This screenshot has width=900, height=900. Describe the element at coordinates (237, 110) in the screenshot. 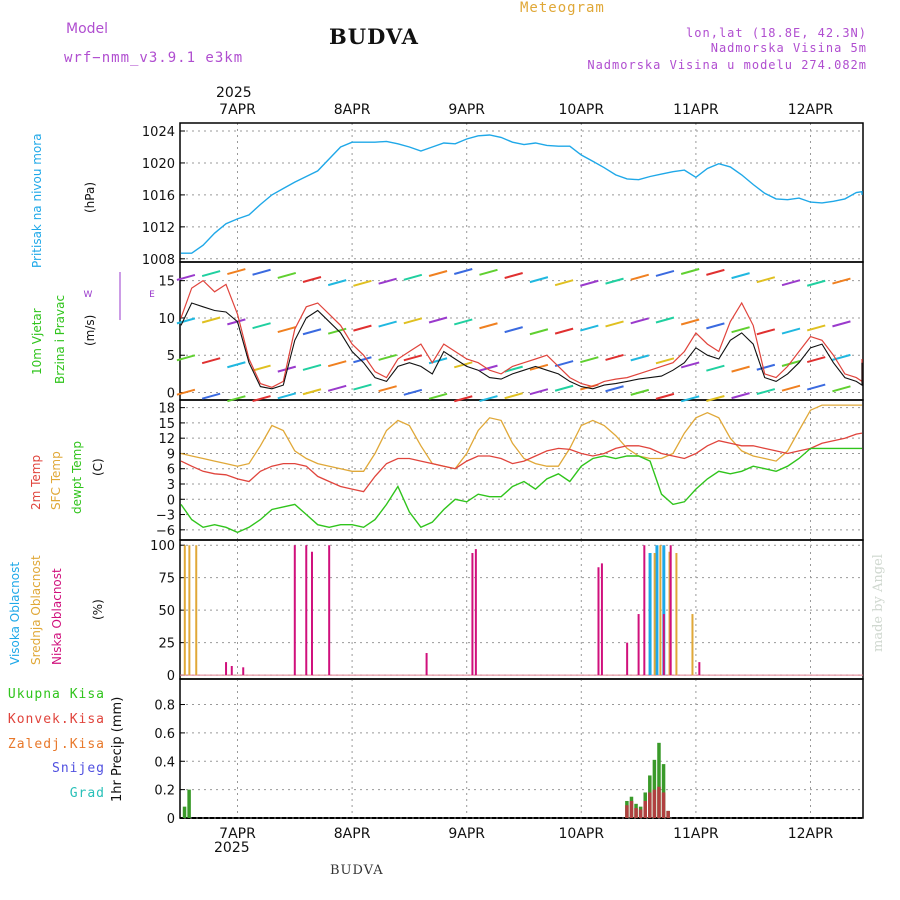

I see `top-date-label: 7APR` at that location.